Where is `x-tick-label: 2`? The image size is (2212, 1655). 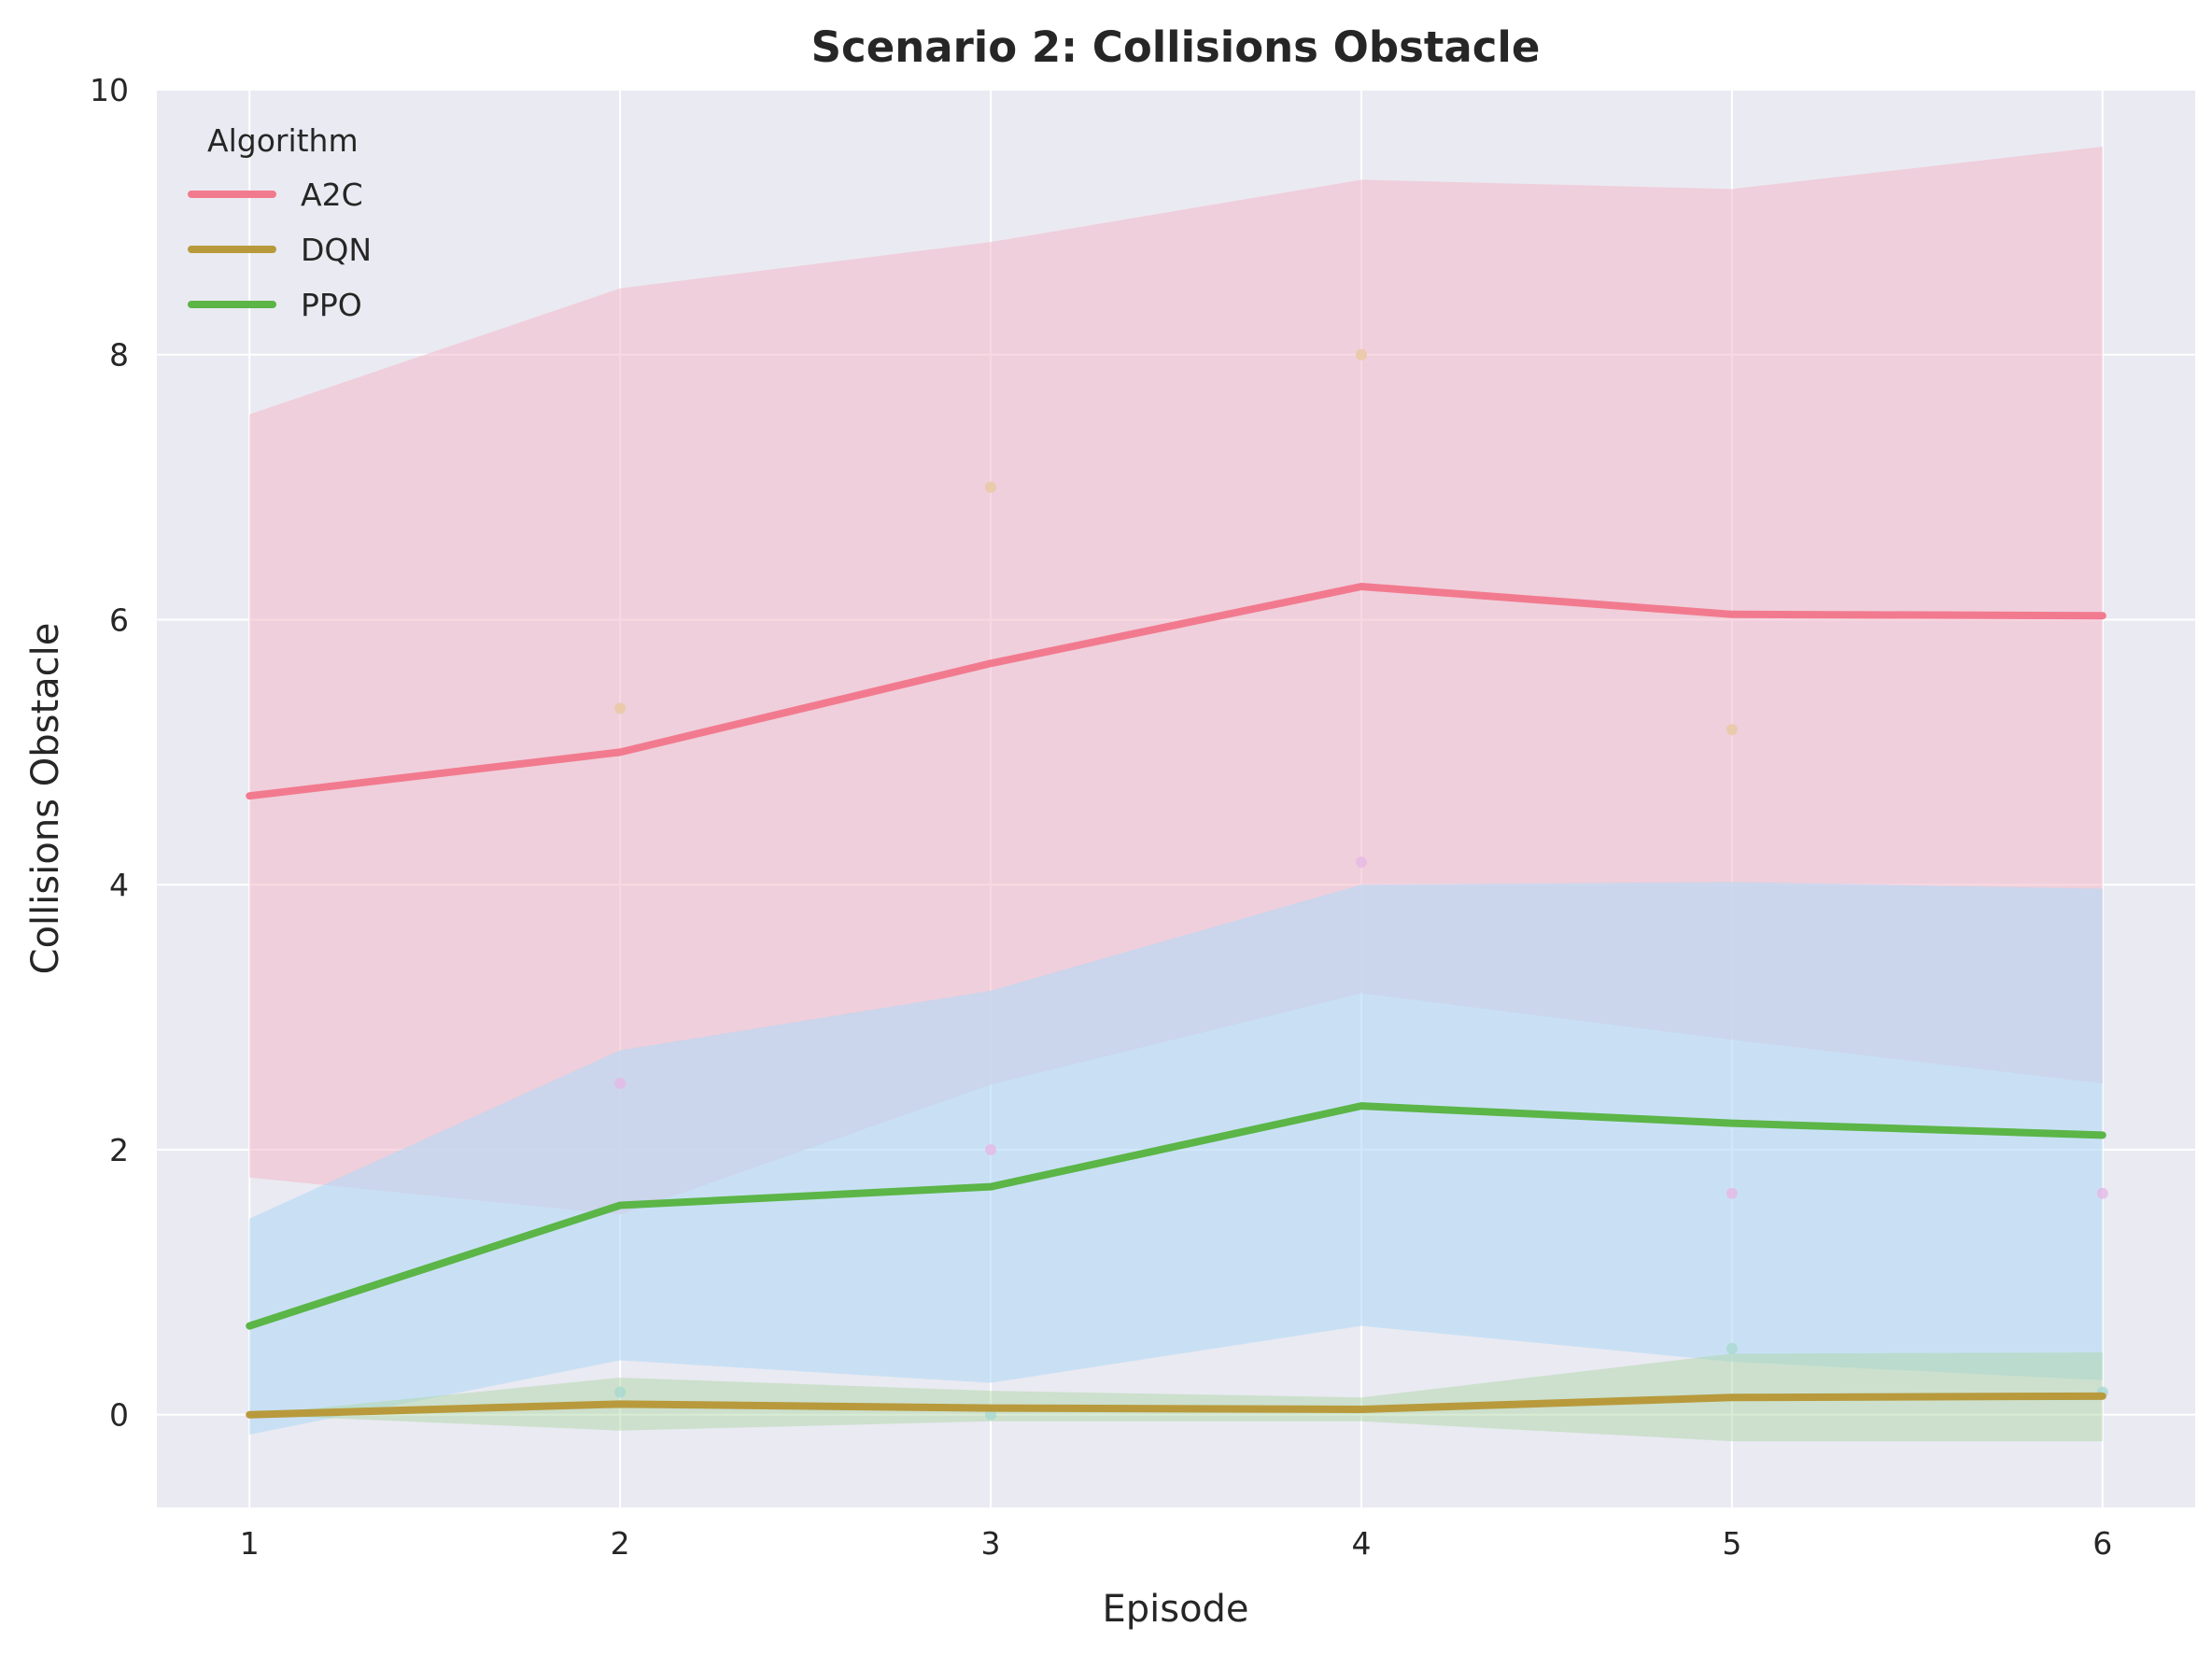
x-tick-label: 2 is located at coordinates (620, 1544).